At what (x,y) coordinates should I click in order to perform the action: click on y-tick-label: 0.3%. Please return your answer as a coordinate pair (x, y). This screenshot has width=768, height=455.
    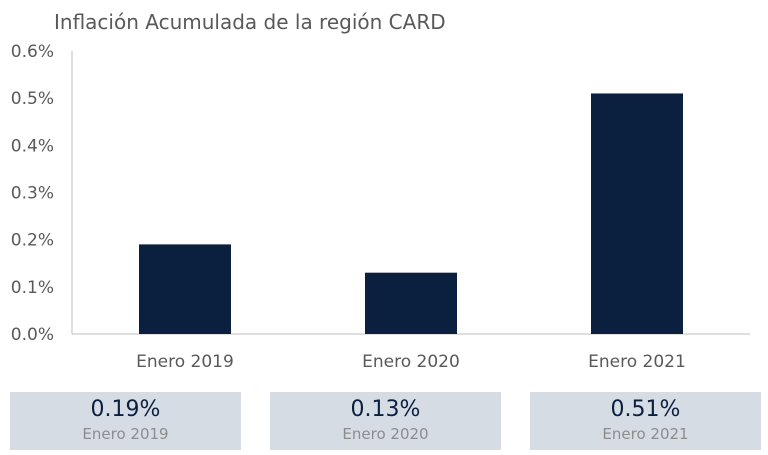
    Looking at the image, I should click on (32, 194).